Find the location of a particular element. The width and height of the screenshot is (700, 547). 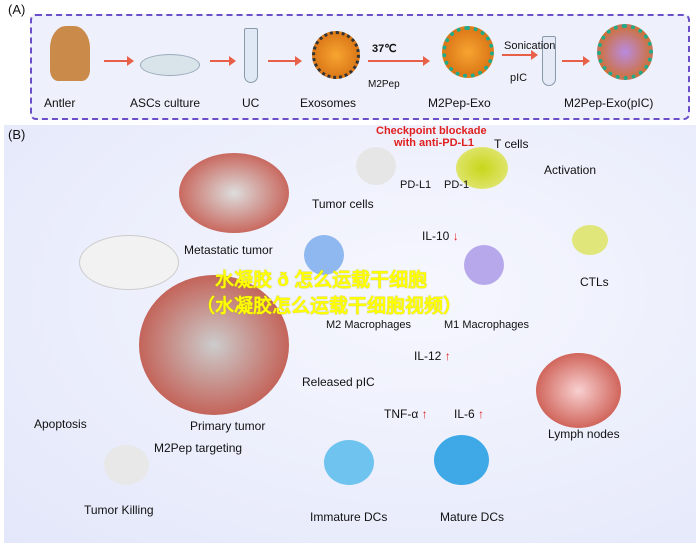

exosome-icon is located at coordinates (336, 55).